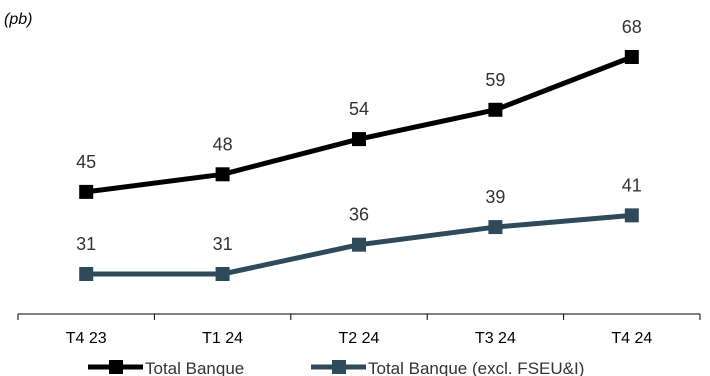 The width and height of the screenshot is (710, 376). I want to click on legend-label-total-banque: Total Banque, so click(194, 367).